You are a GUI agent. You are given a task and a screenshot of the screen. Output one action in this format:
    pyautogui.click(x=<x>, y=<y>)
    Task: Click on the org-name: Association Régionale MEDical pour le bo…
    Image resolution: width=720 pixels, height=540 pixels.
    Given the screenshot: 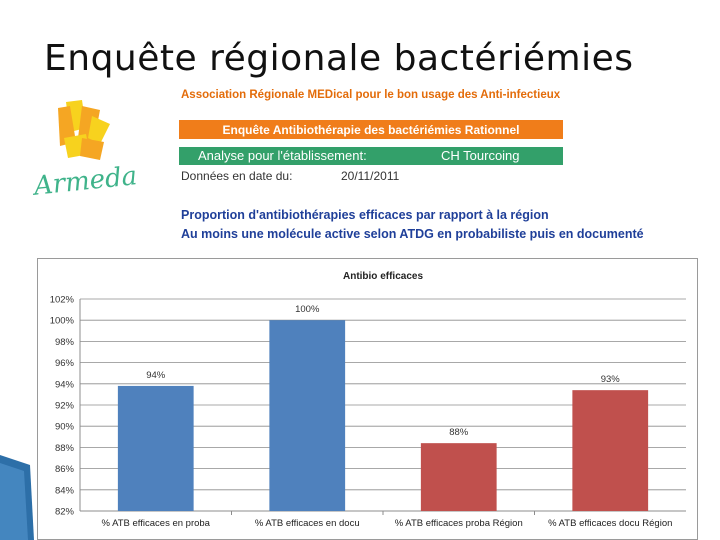 What is the action you would take?
    pyautogui.click(x=371, y=95)
    